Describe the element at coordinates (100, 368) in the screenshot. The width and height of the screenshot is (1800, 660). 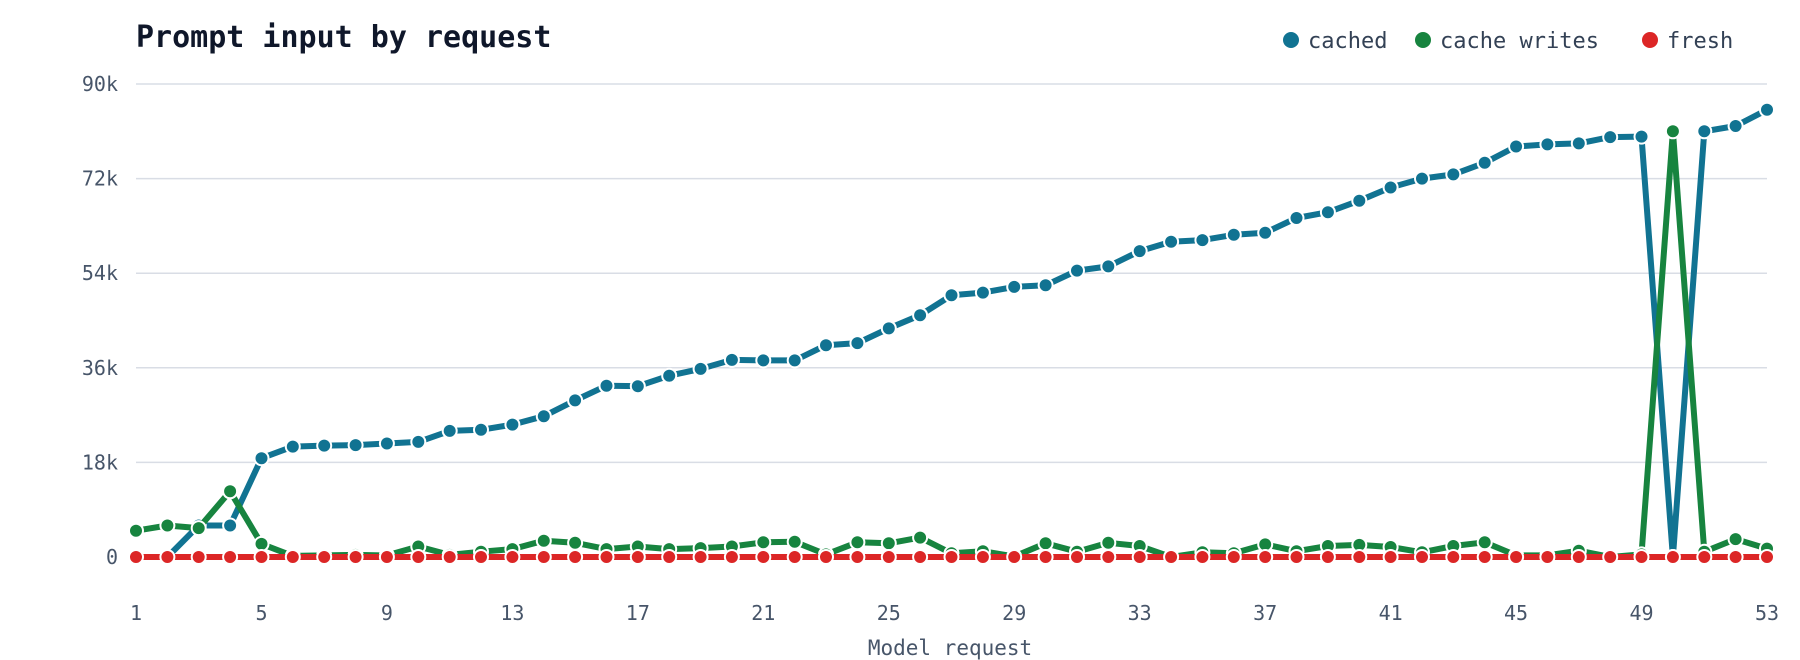
I see `y-tick-label: 36k` at that location.